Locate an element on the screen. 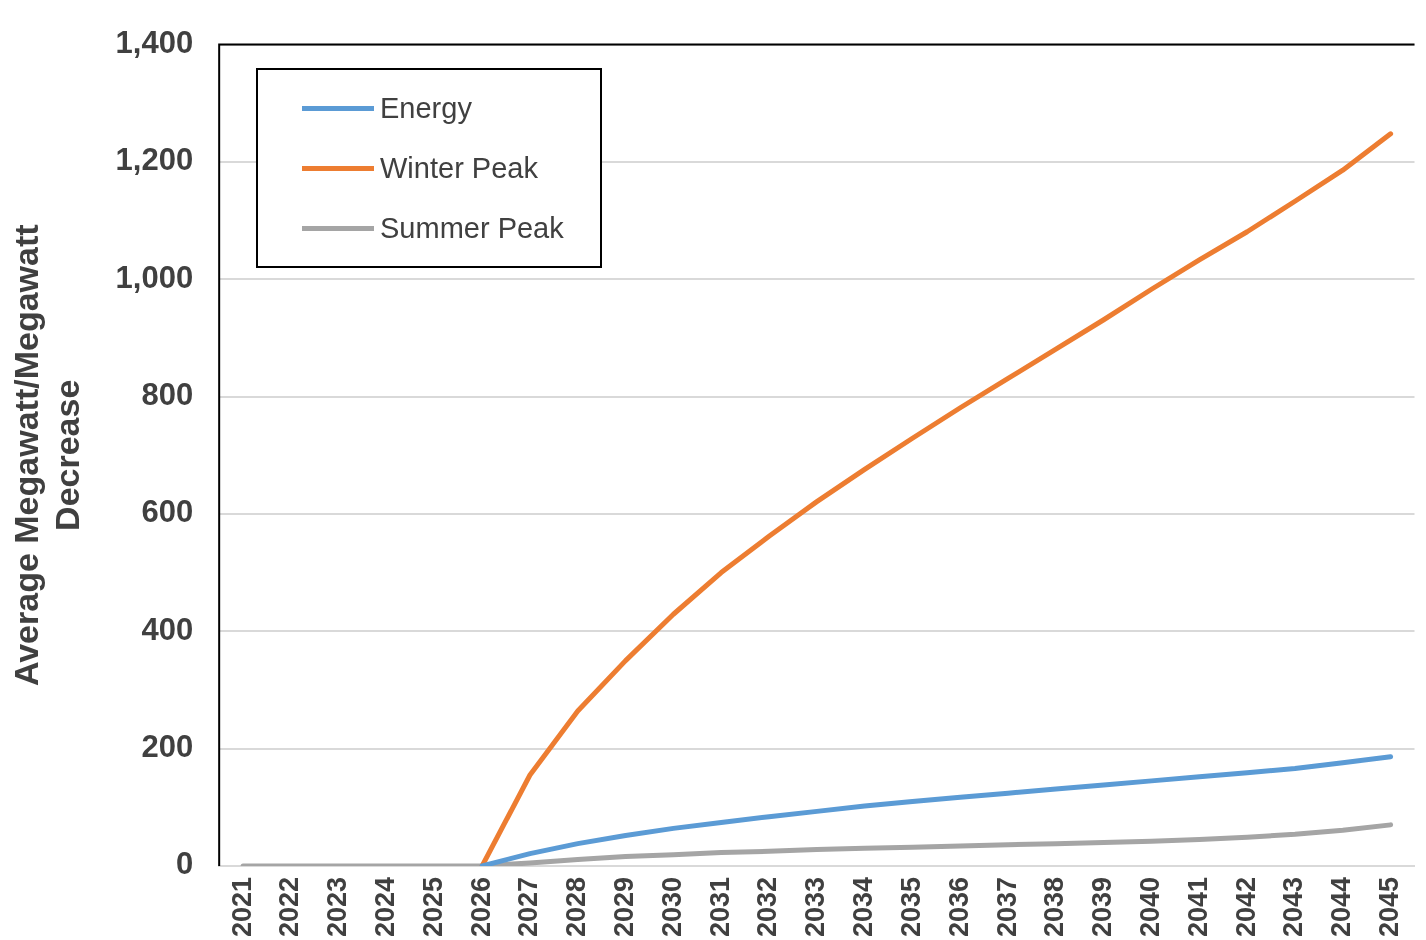 The height and width of the screenshot is (940, 1426). y-tick-label: 0 is located at coordinates (184, 864).